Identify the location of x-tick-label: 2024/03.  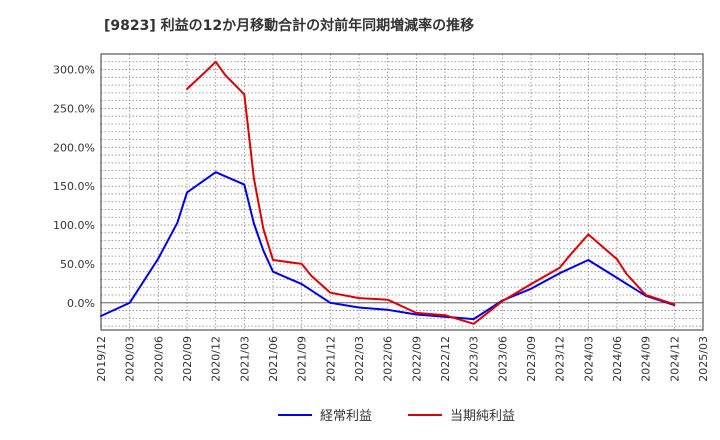
(588, 359).